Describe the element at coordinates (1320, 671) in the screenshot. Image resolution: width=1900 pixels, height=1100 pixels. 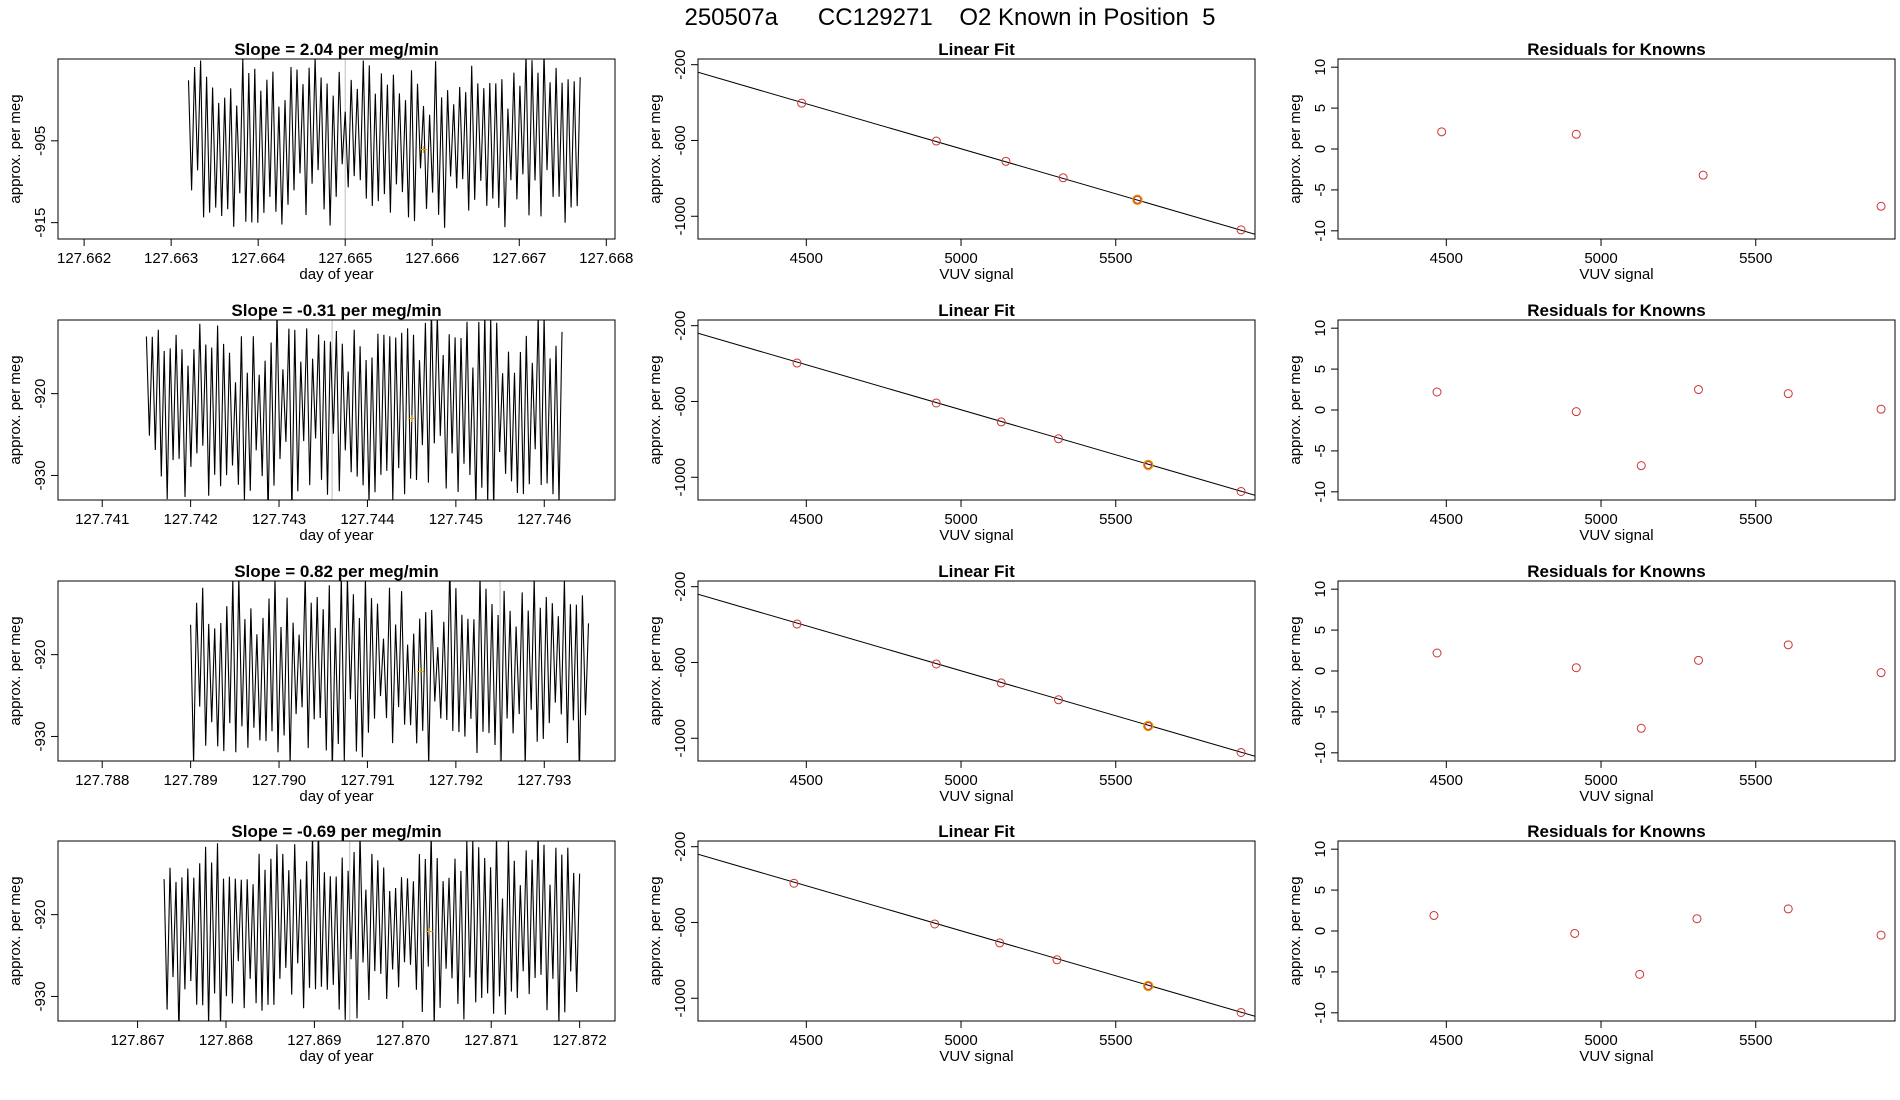
I see `r3-resid-ytick-label: 0` at that location.